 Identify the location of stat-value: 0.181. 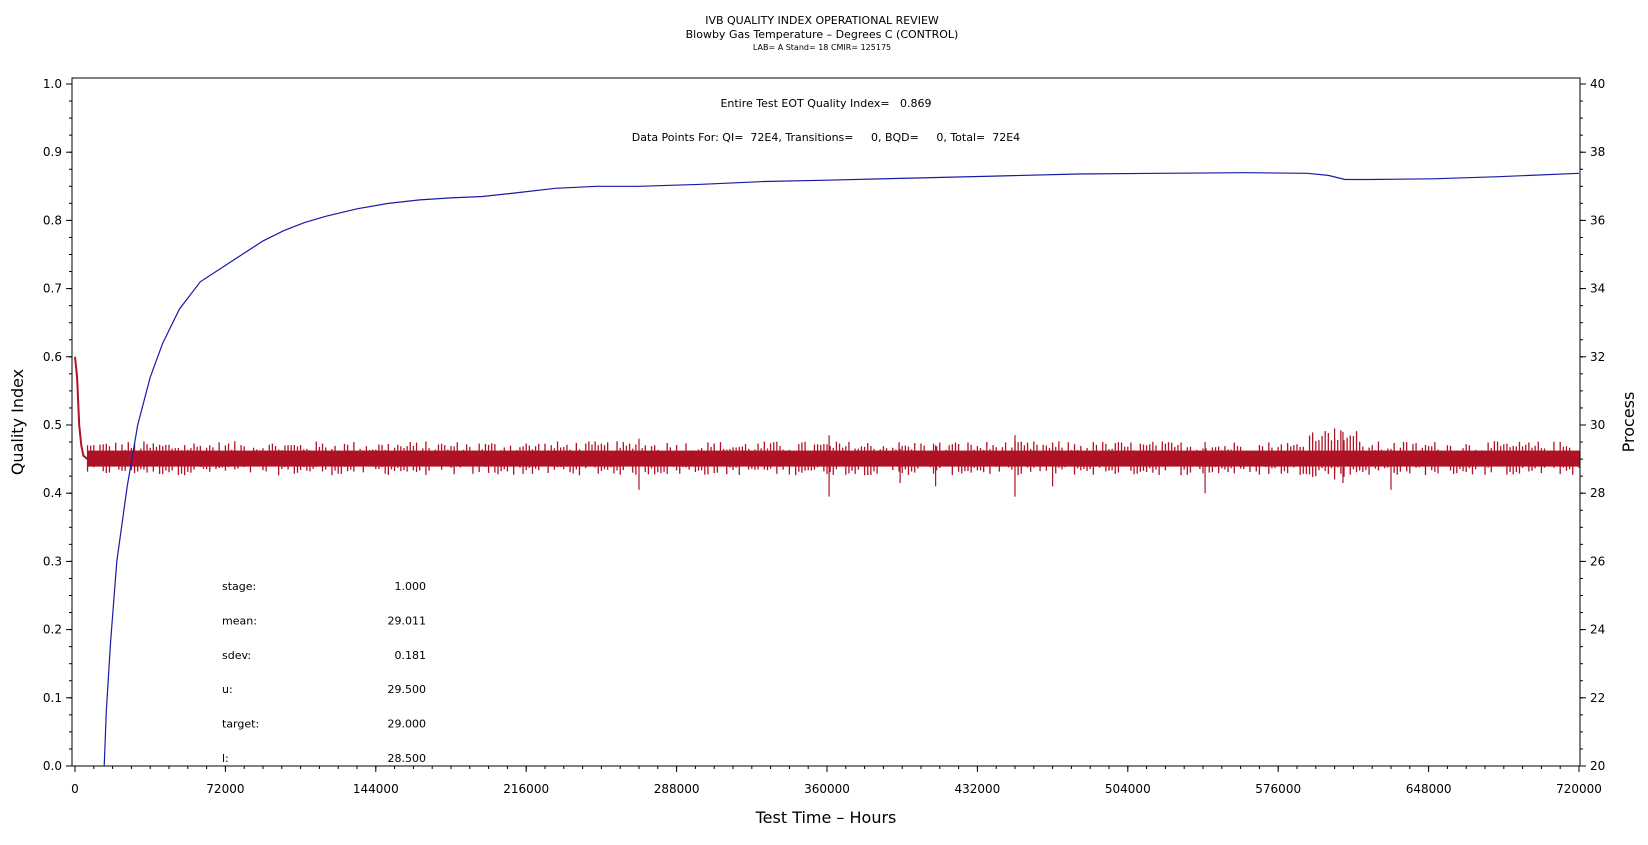
(411, 655).